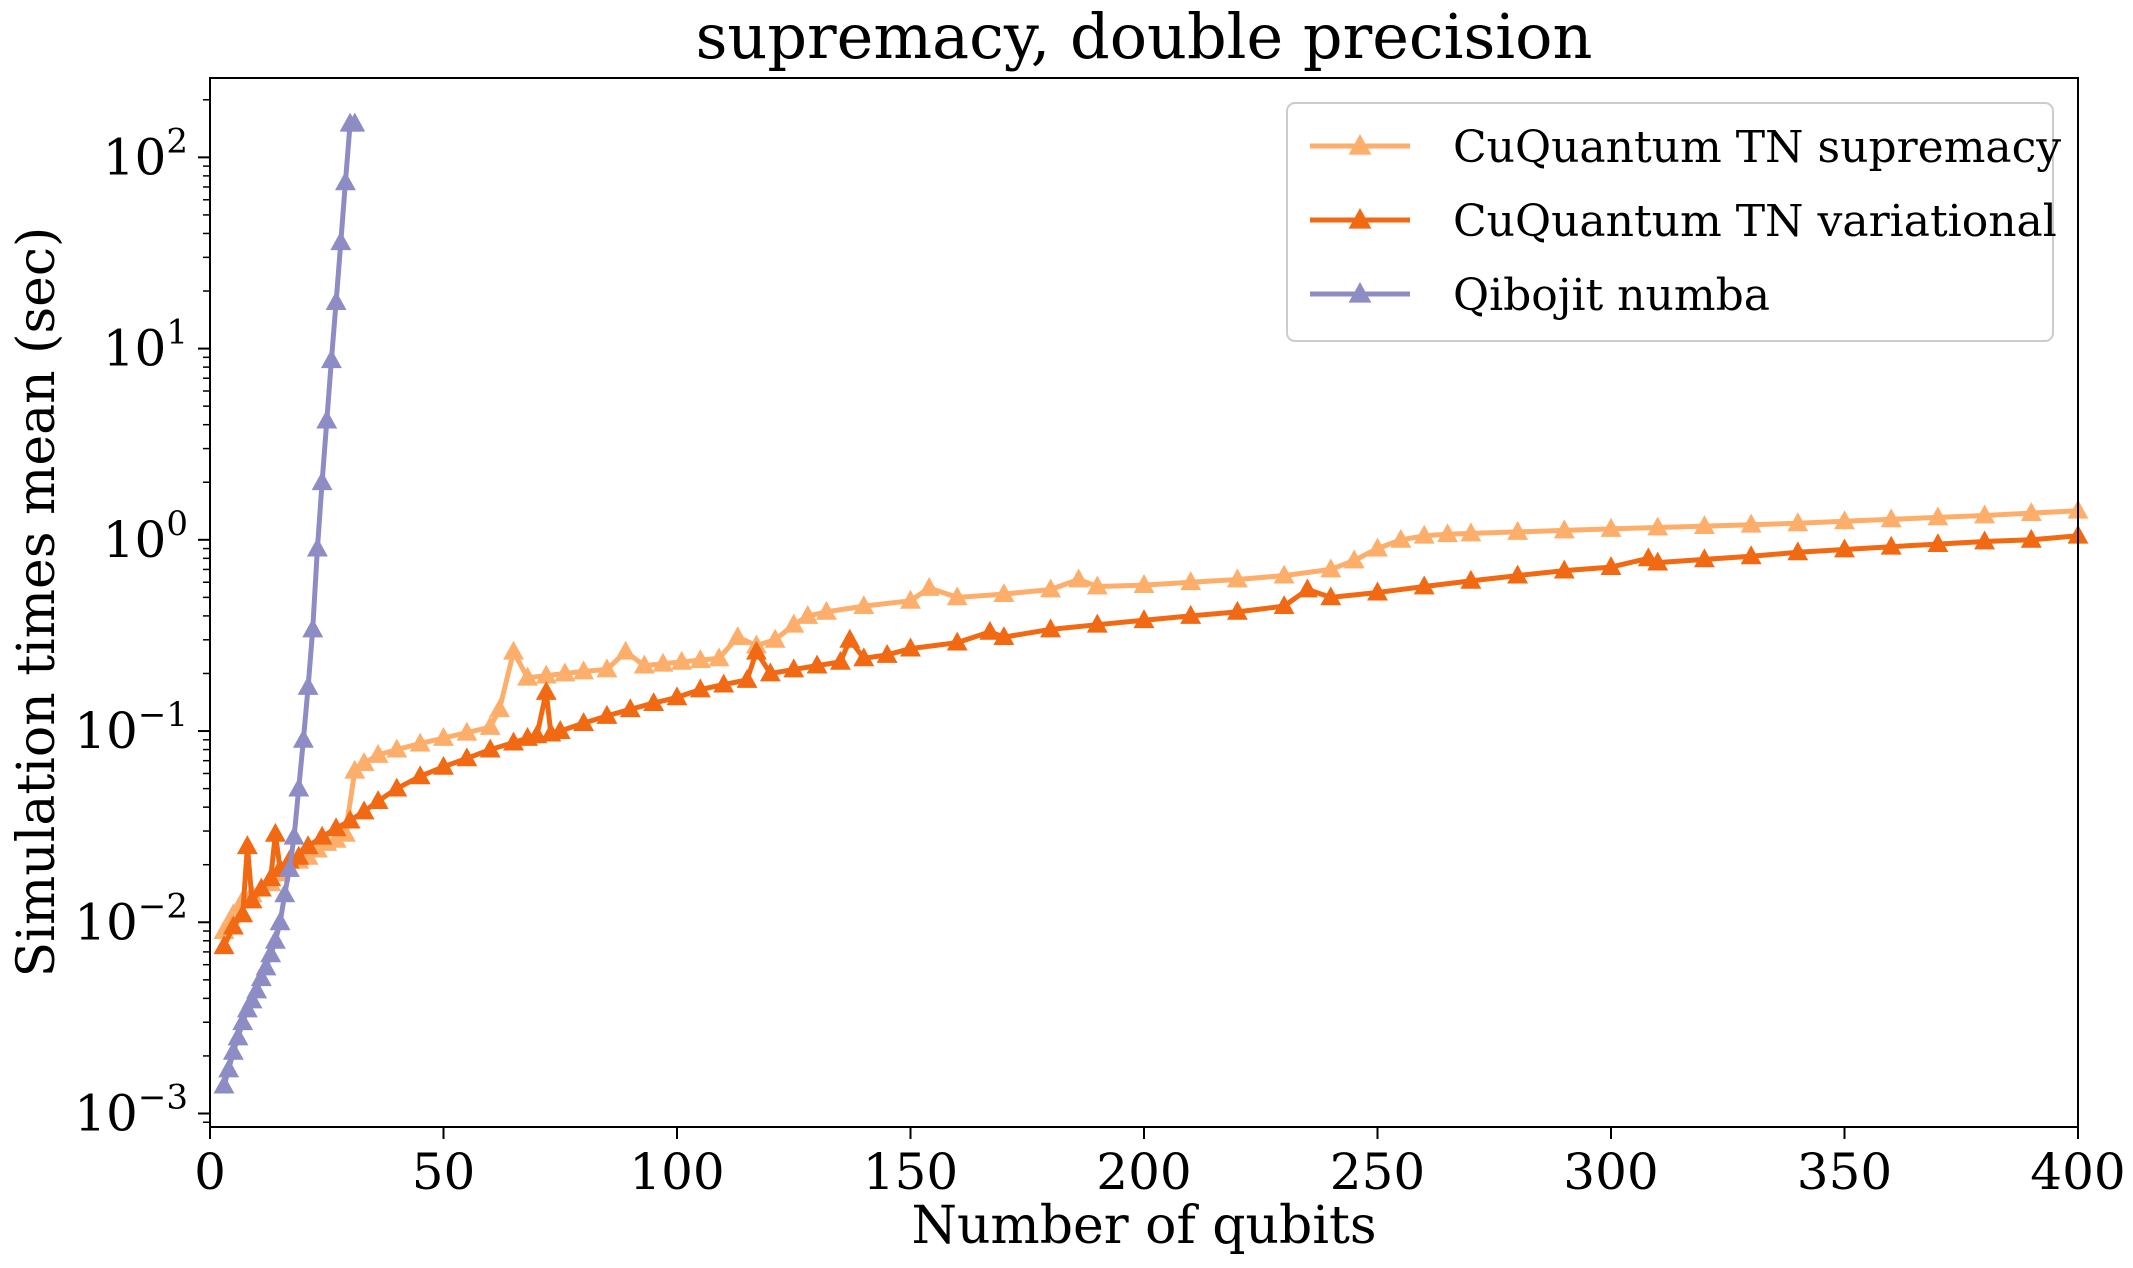  I want to click on x-tick-label: 200, so click(1143, 1172).